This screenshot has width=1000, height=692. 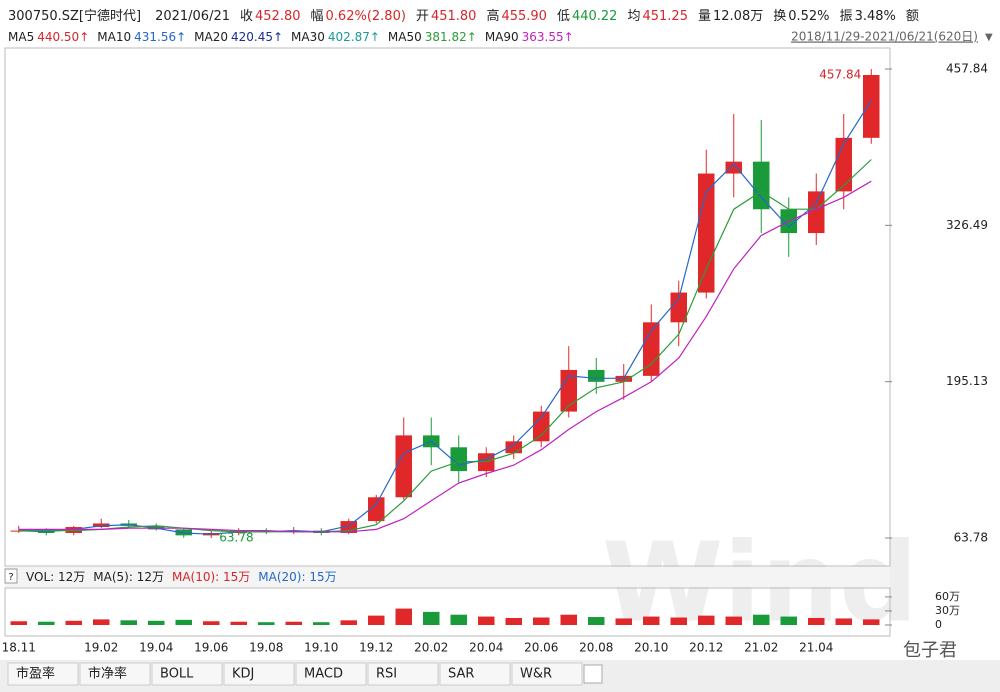 What do you see at coordinates (938, 624) in the screenshot?
I see `volume-tick-label: 0` at bounding box center [938, 624].